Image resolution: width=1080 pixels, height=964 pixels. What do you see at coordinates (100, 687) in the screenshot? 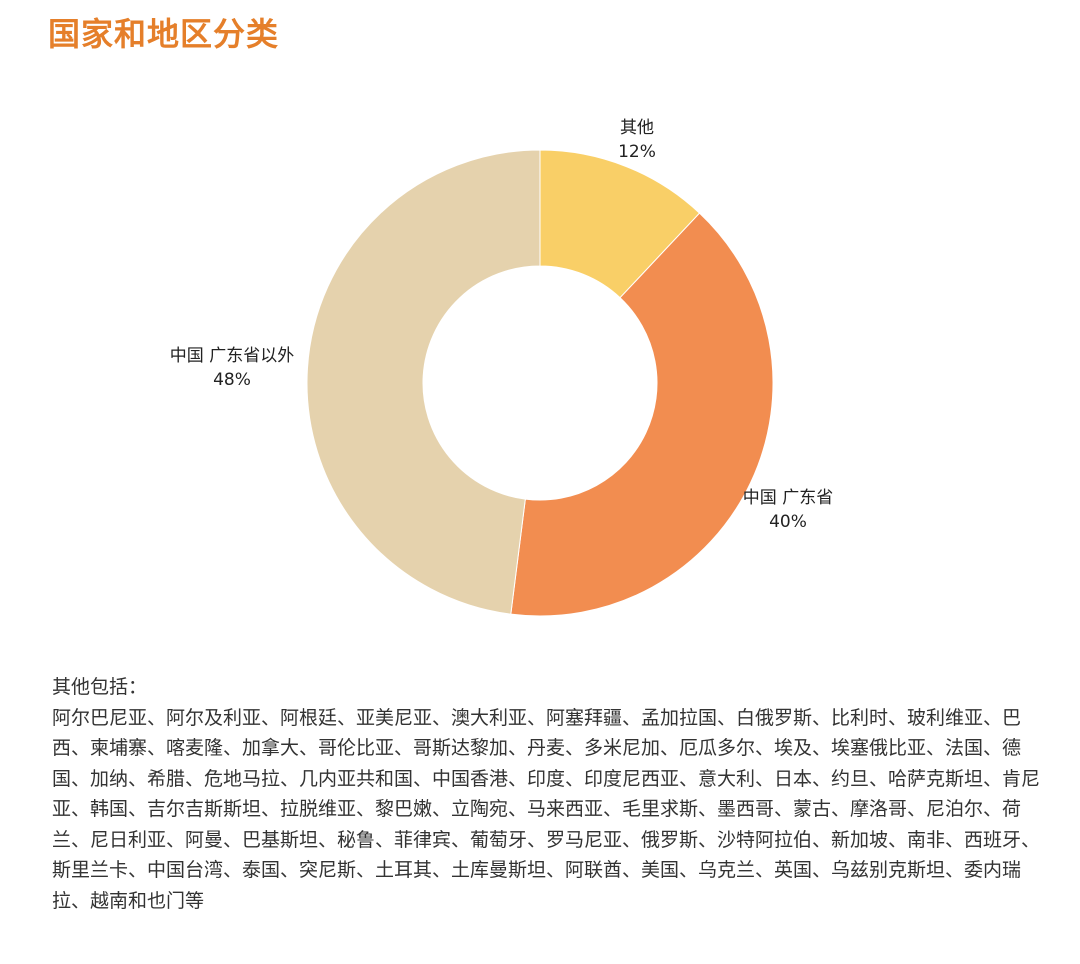
I see `note-heading: 其他包括：` at bounding box center [100, 687].